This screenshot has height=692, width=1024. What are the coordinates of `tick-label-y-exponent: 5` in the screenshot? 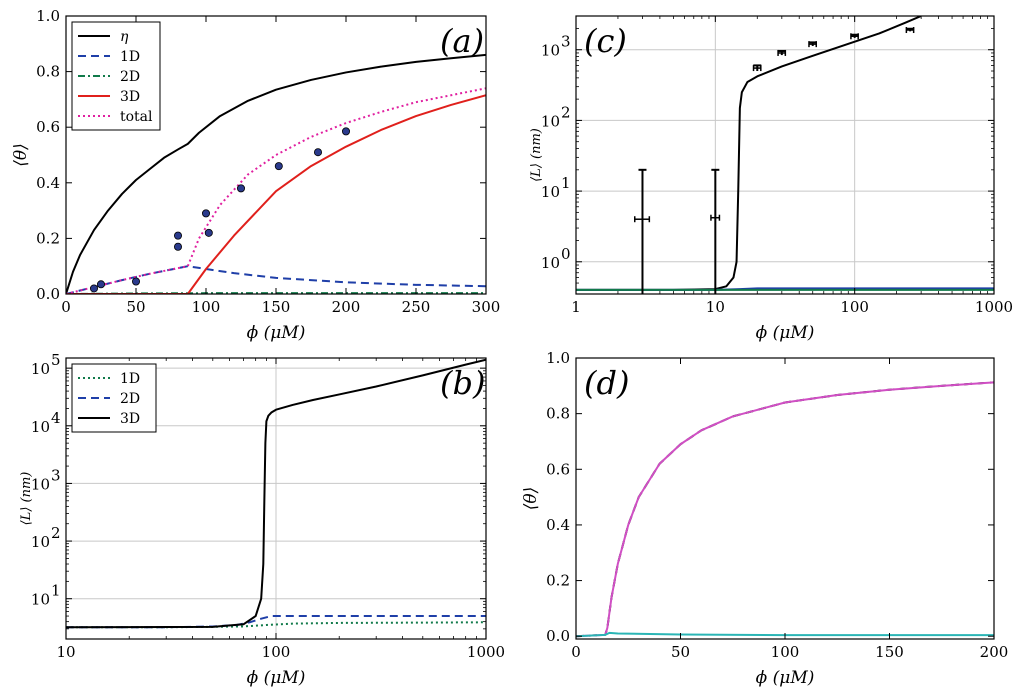 It's located at (56, 360).